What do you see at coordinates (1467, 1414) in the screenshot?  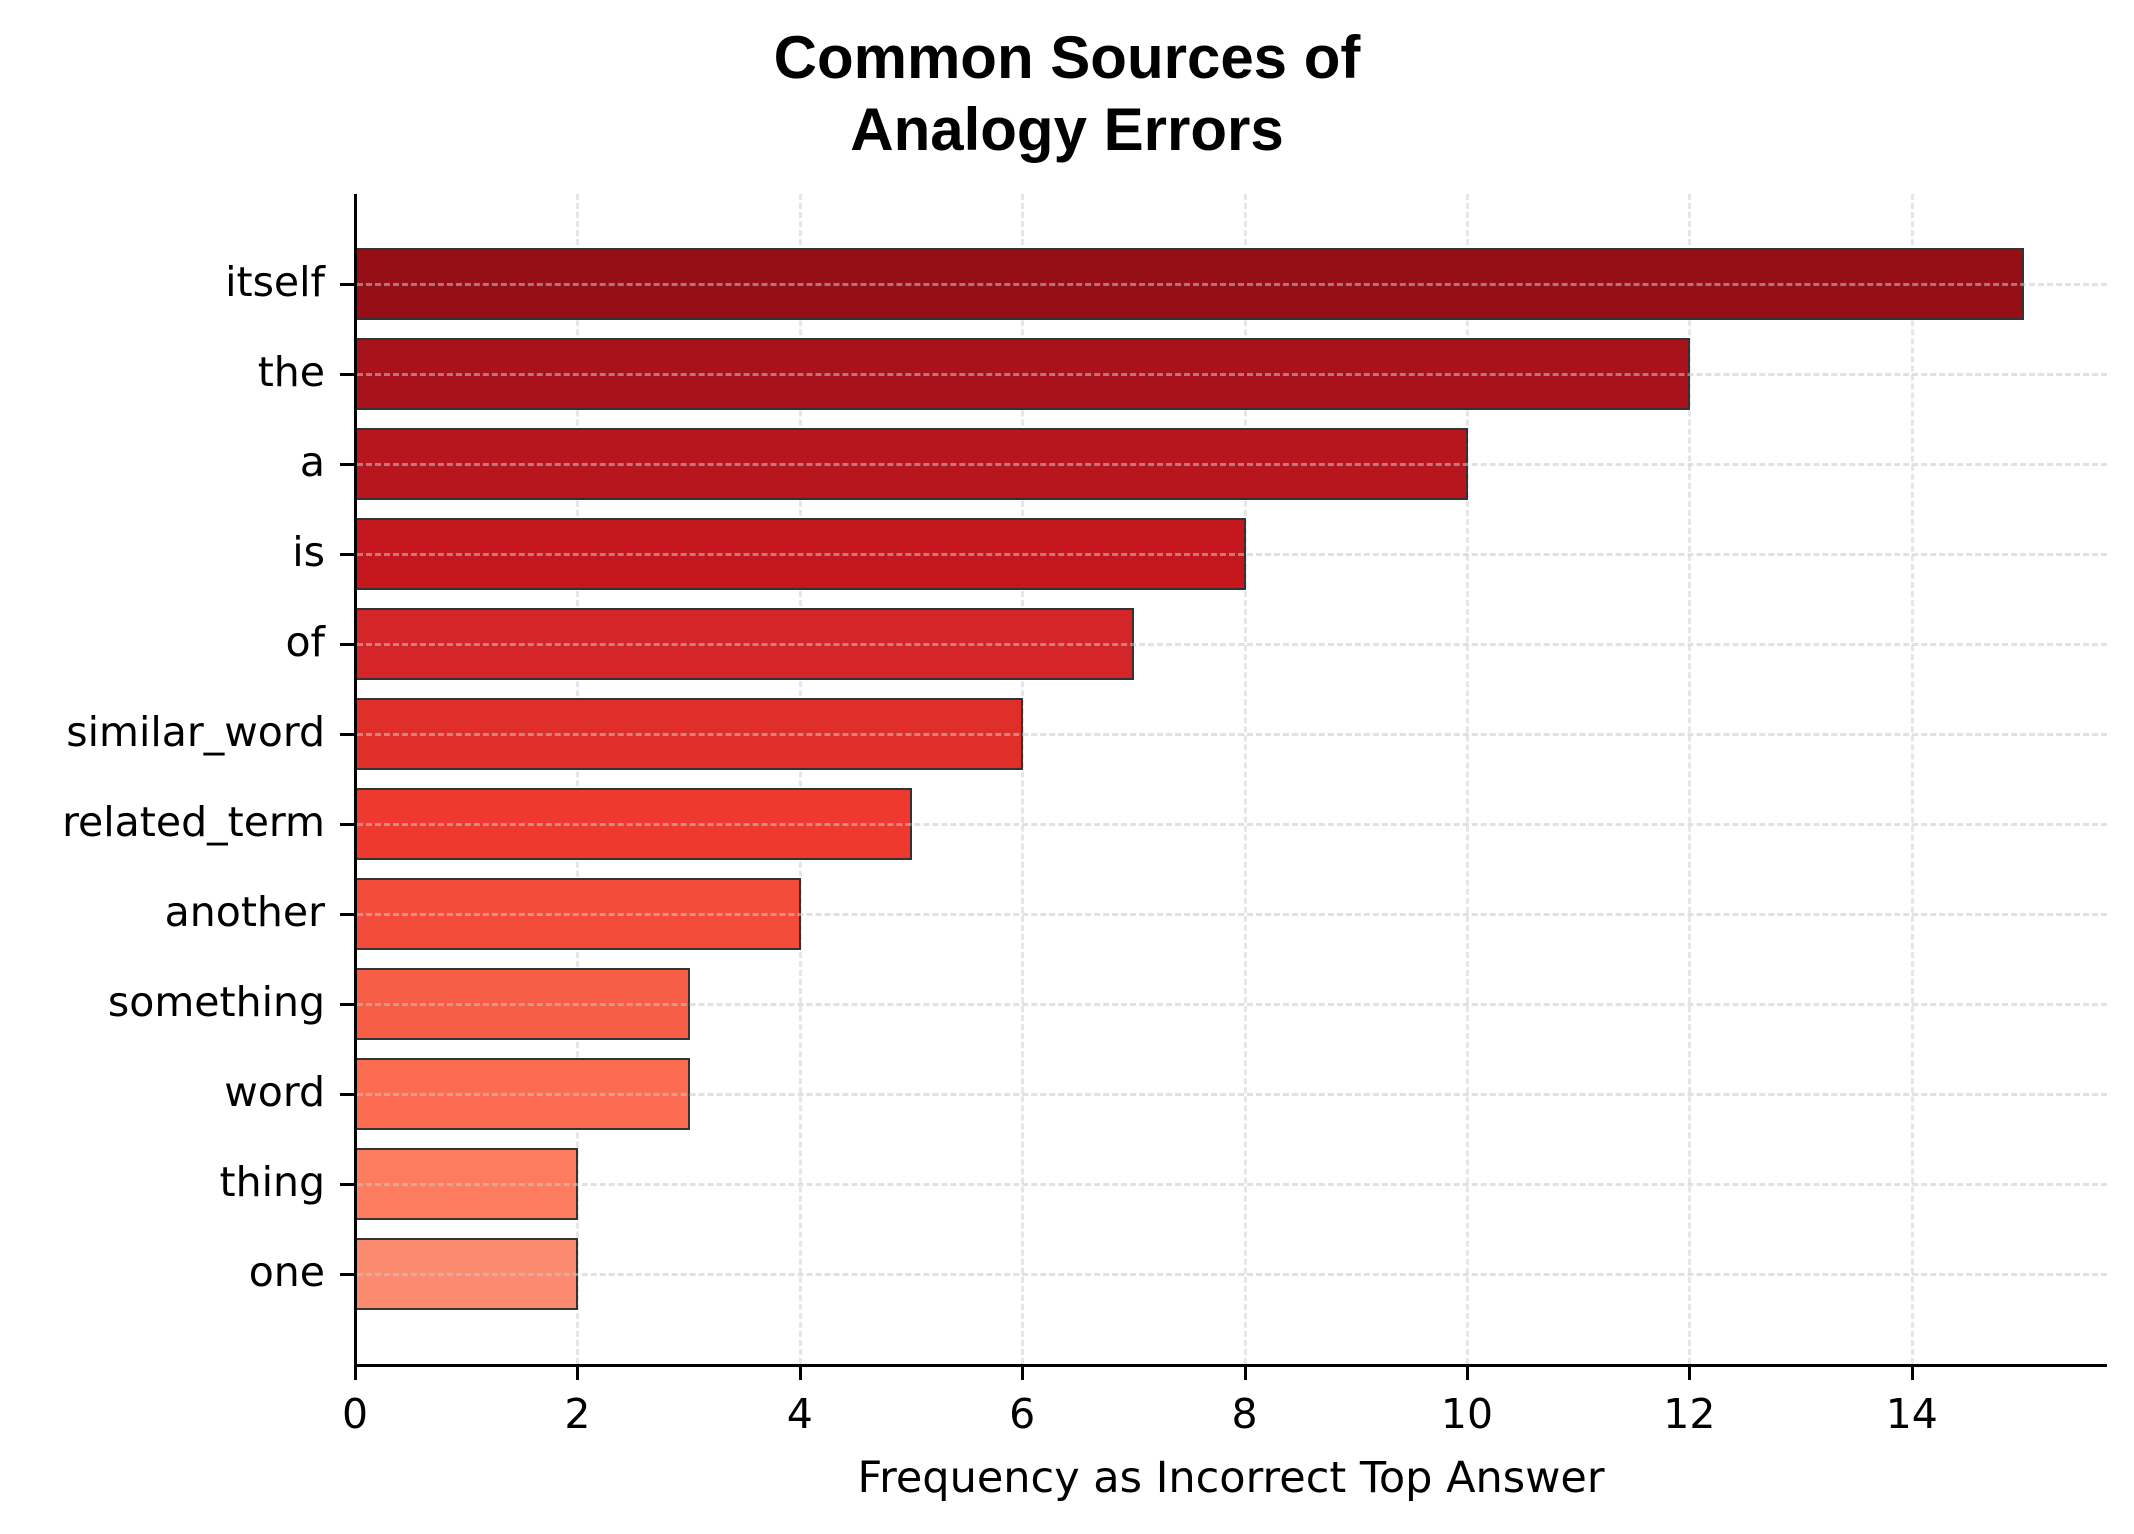 I see `x-tick-label: 10` at bounding box center [1467, 1414].